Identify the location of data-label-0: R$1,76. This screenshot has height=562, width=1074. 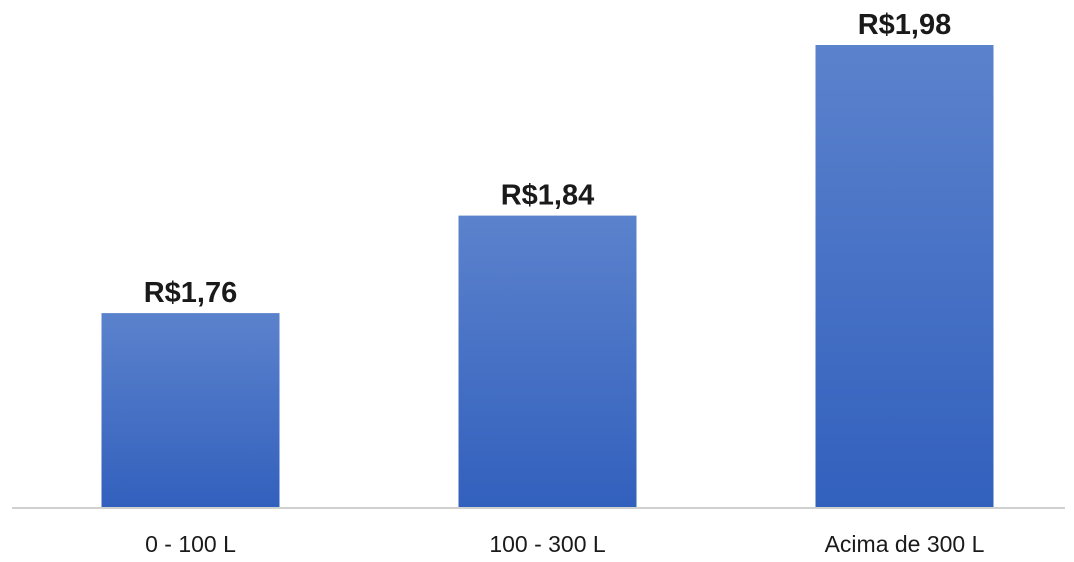
(191, 293).